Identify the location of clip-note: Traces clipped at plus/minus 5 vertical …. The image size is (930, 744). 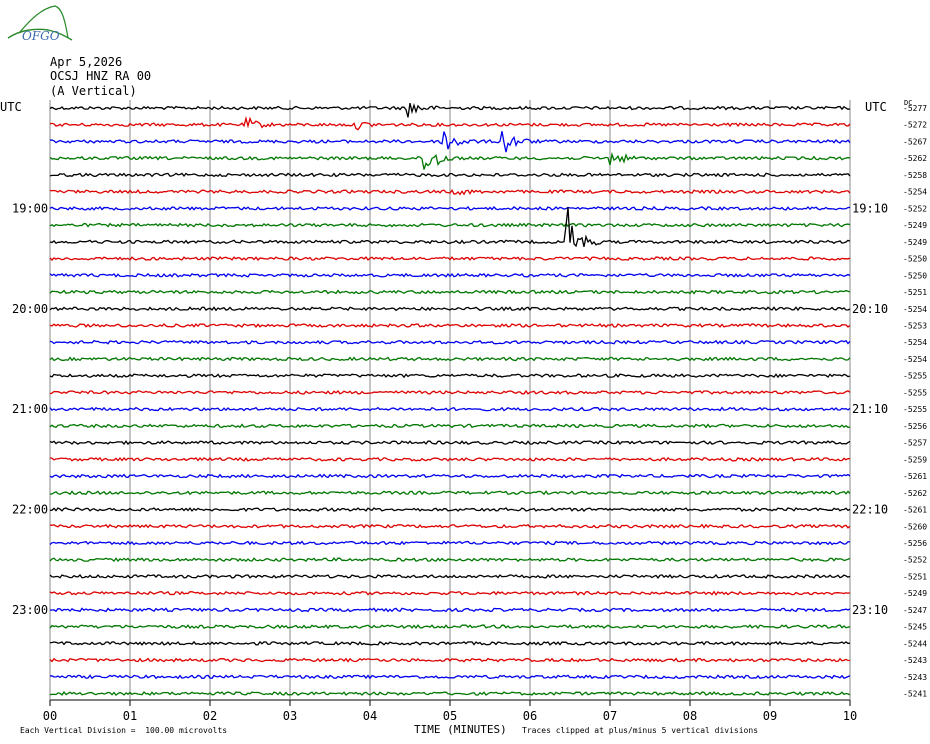
(640, 730).